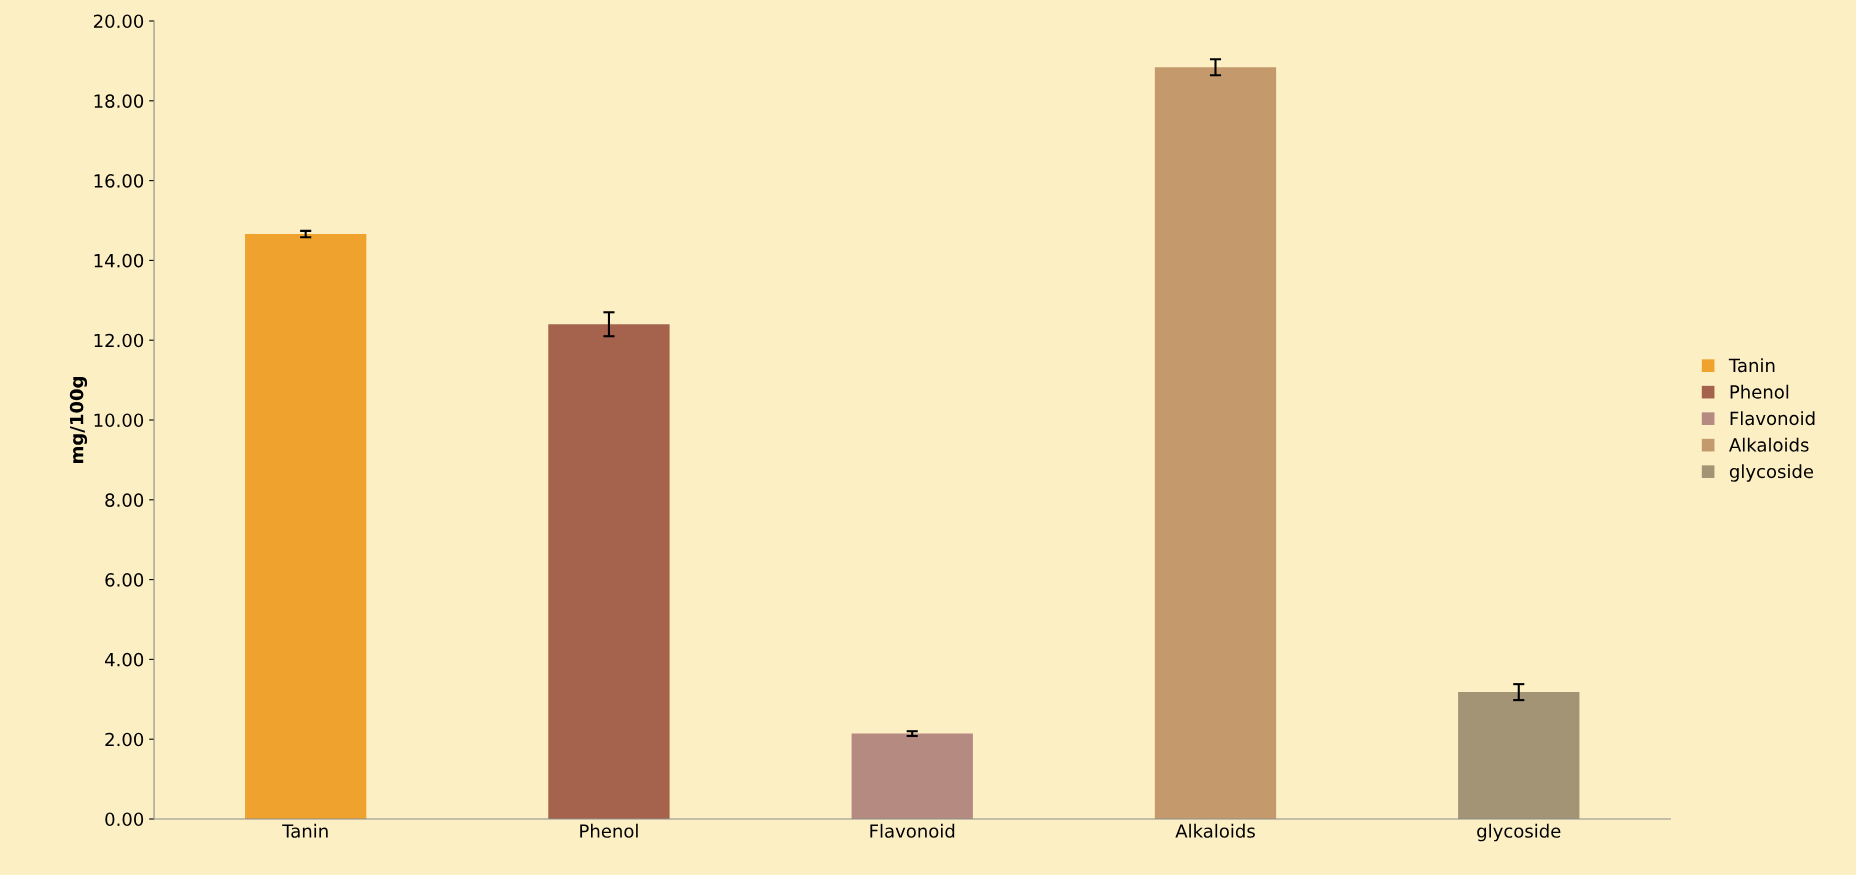 The width and height of the screenshot is (1856, 875). What do you see at coordinates (1215, 830) in the screenshot?
I see `x-tick-label: Alkaloids` at bounding box center [1215, 830].